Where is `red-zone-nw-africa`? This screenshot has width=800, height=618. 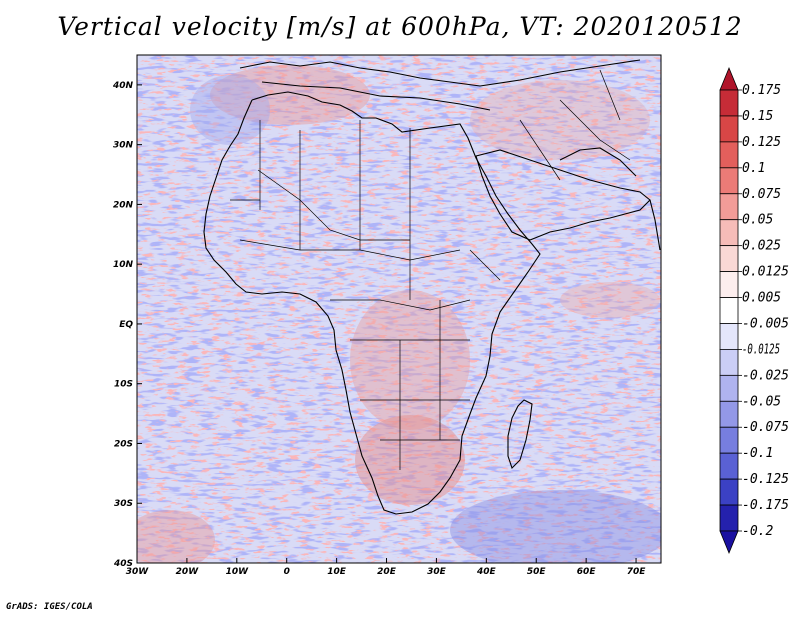
red-zone-nw-africa is located at coordinates (290, 95).